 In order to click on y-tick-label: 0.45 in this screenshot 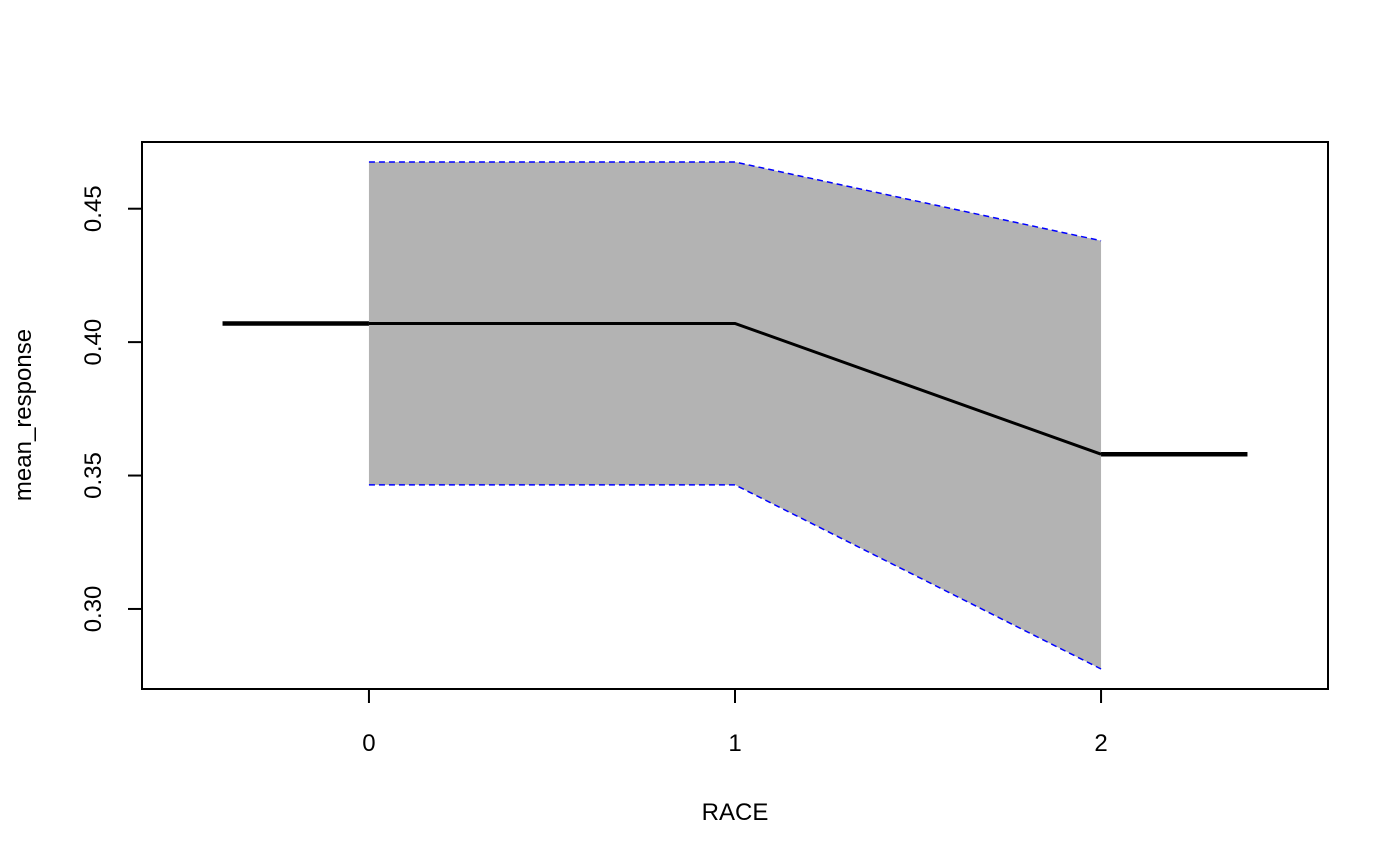, I will do `click(93, 208)`.